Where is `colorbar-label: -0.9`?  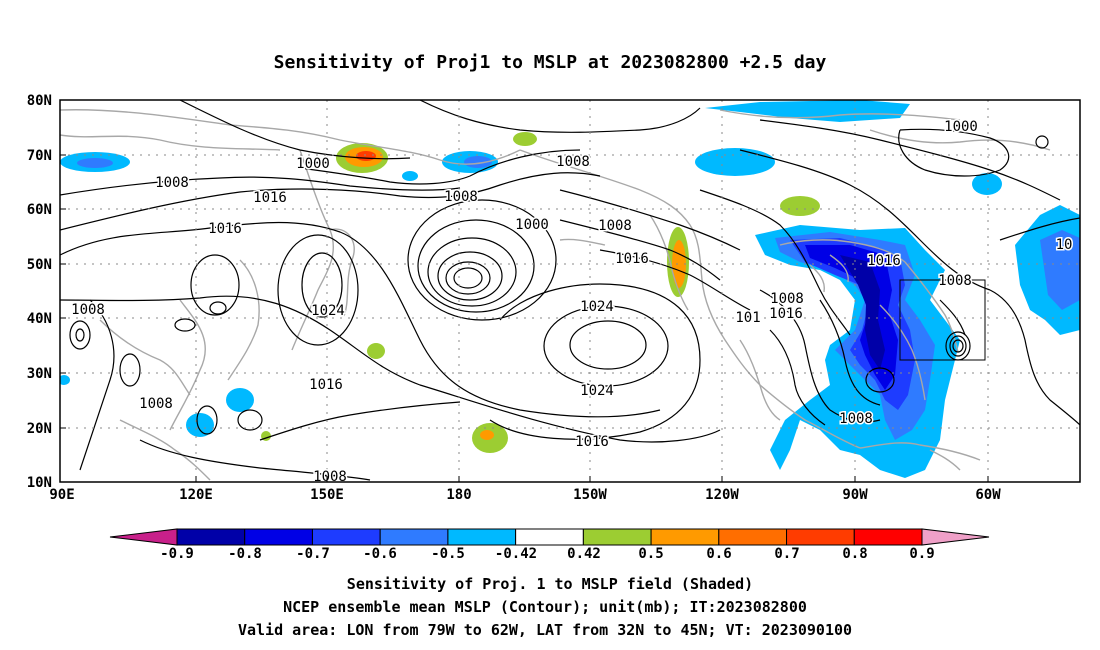
colorbar-label: -0.9 is located at coordinates (177, 554).